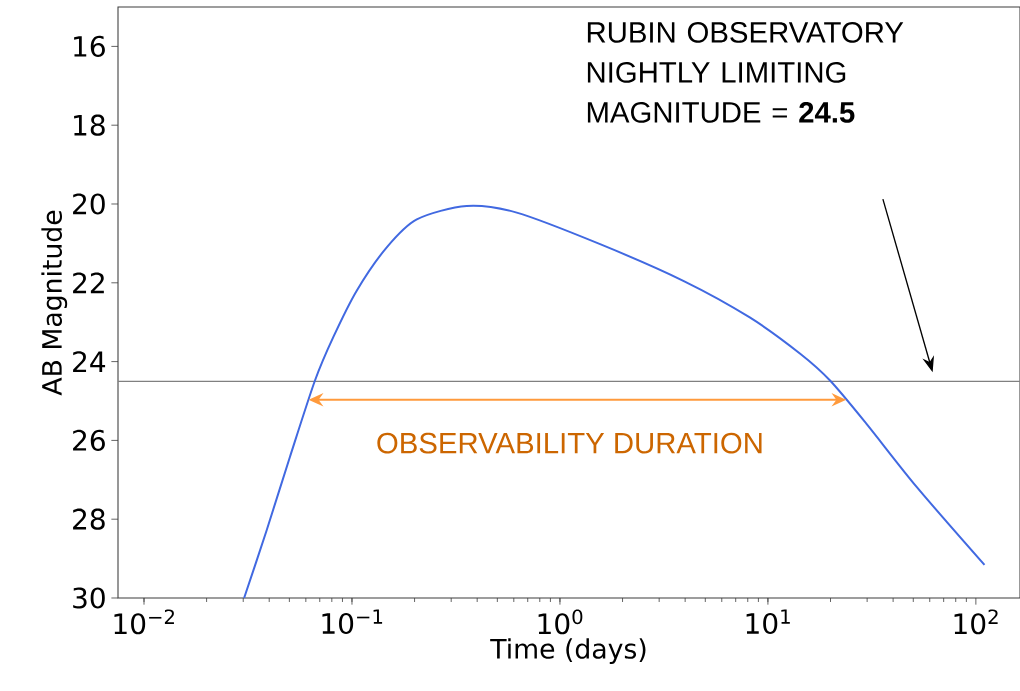 The height and width of the screenshot is (691, 1020). I want to click on x-tick-label: 10$^{−2}$, so click(144, 622).